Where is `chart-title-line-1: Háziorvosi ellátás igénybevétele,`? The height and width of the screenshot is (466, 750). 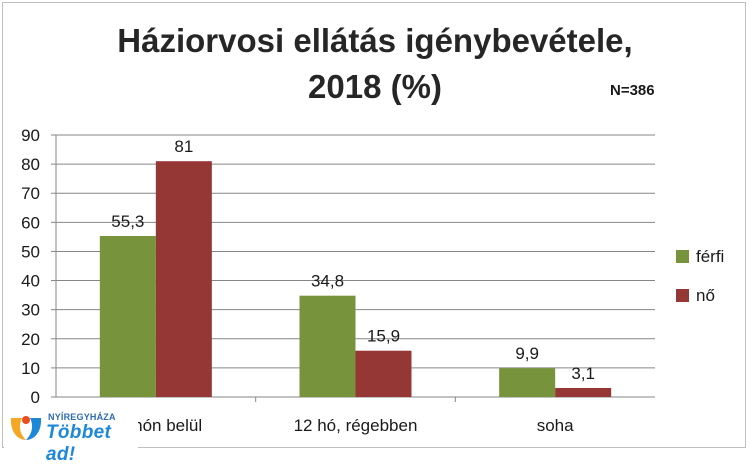
chart-title-line-1: Háziorvosi ellátás igénybevétele, is located at coordinates (375, 40).